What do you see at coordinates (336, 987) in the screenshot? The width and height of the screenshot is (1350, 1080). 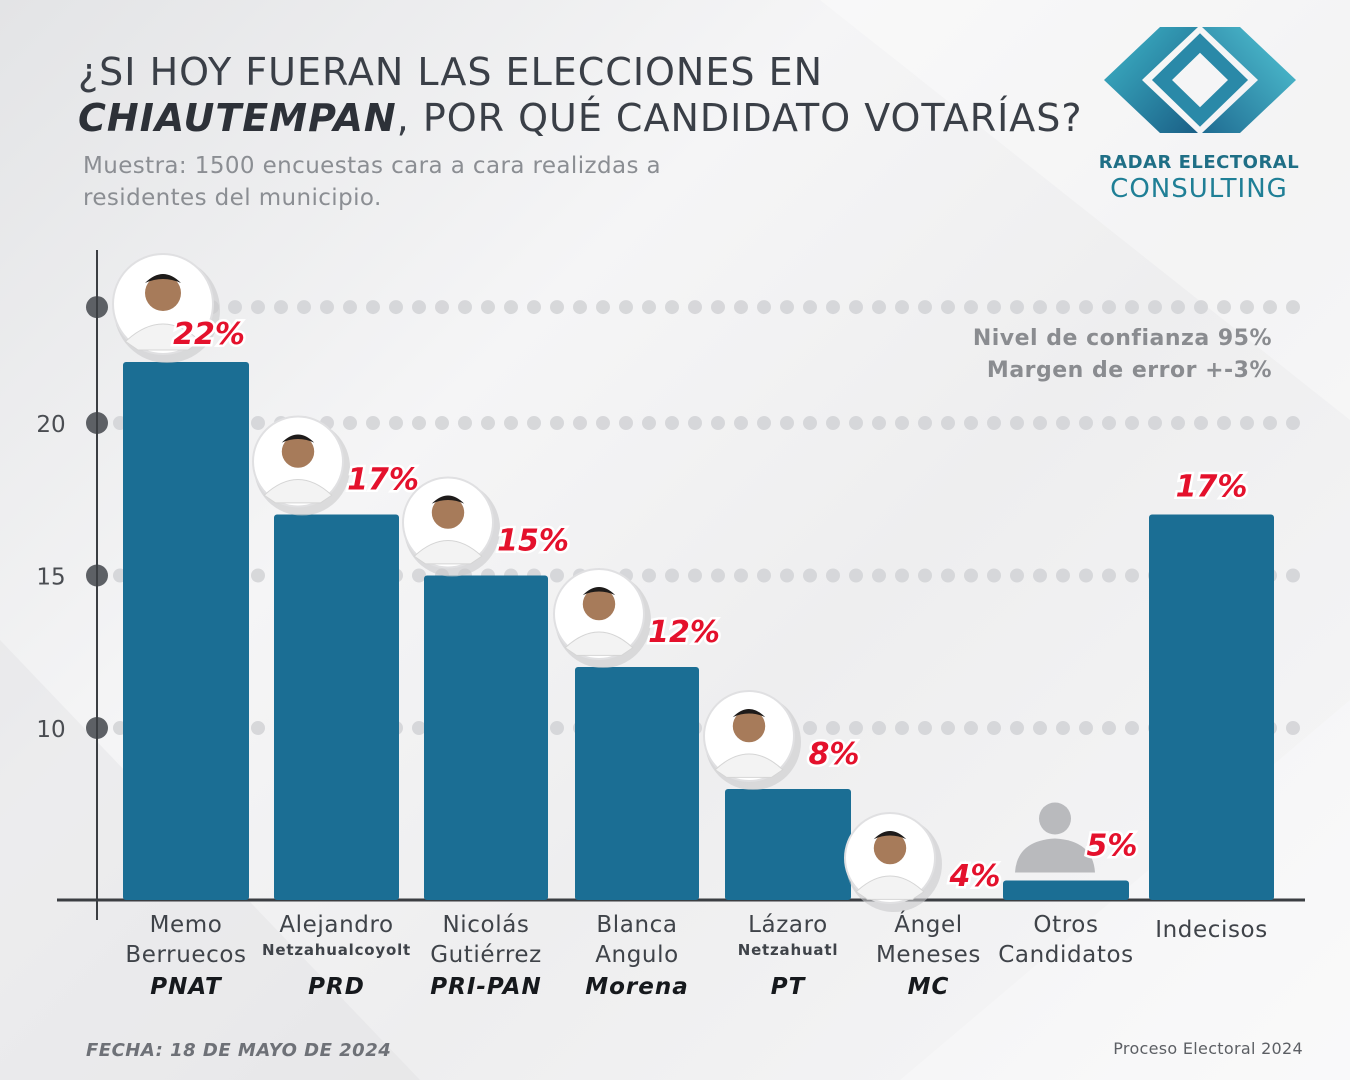 I see `party-label: PRD` at bounding box center [336, 987].